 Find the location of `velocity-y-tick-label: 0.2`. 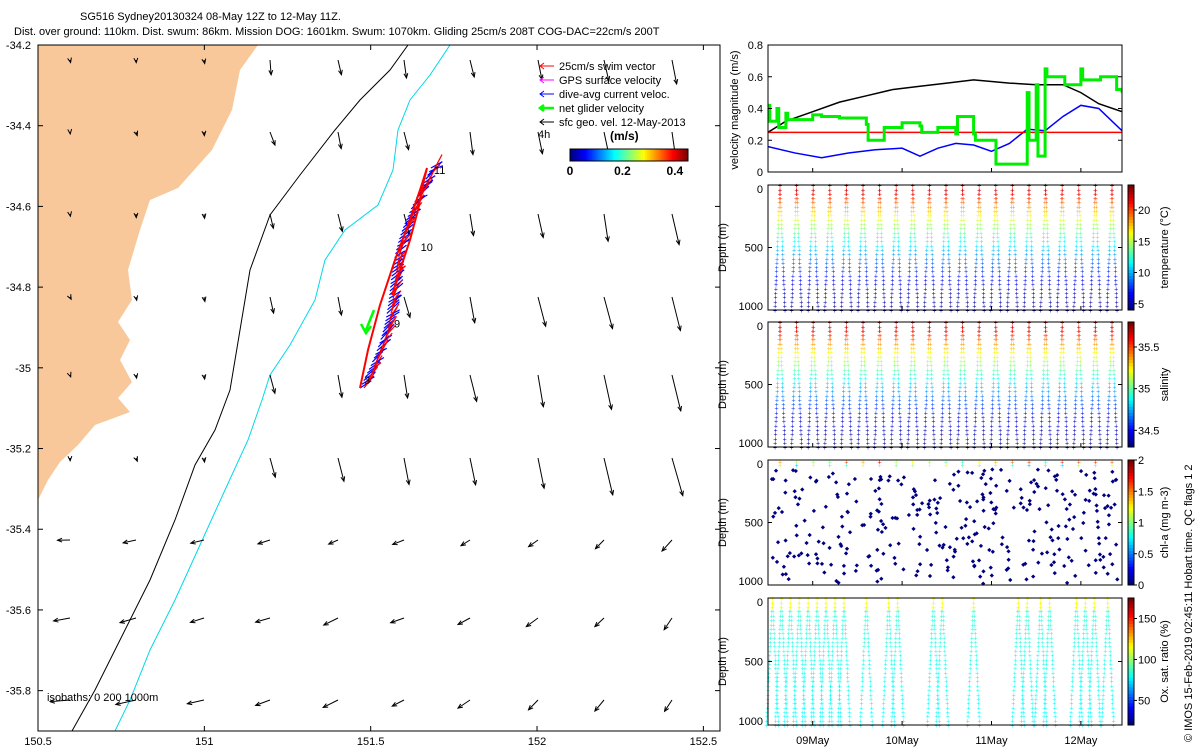

velocity-y-tick-label: 0.2 is located at coordinates (755, 141).